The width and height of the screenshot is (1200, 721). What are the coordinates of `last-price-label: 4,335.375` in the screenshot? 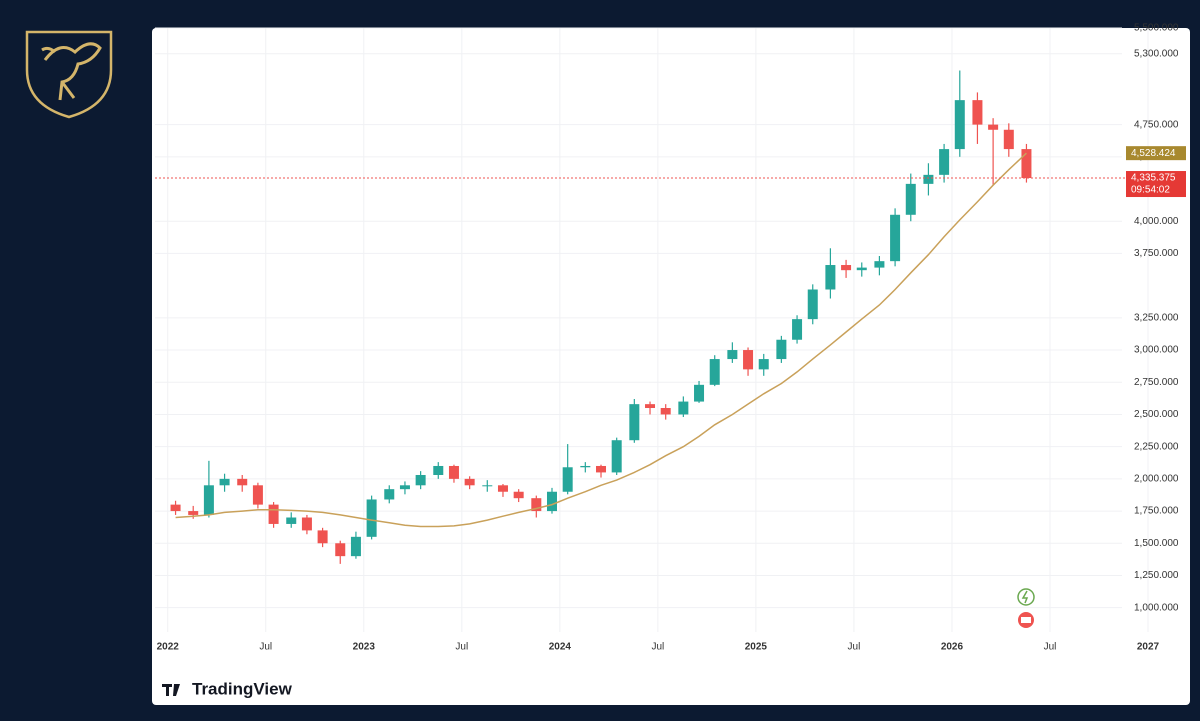 It's located at (1153, 178).